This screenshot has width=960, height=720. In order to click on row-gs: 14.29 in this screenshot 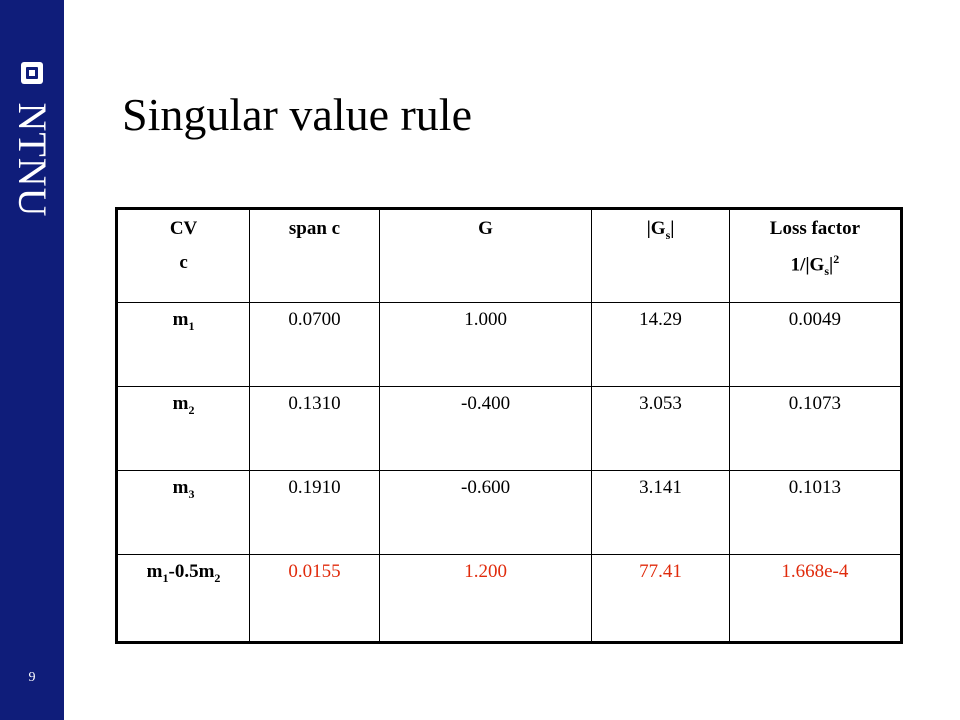, I will do `click(660, 344)`.